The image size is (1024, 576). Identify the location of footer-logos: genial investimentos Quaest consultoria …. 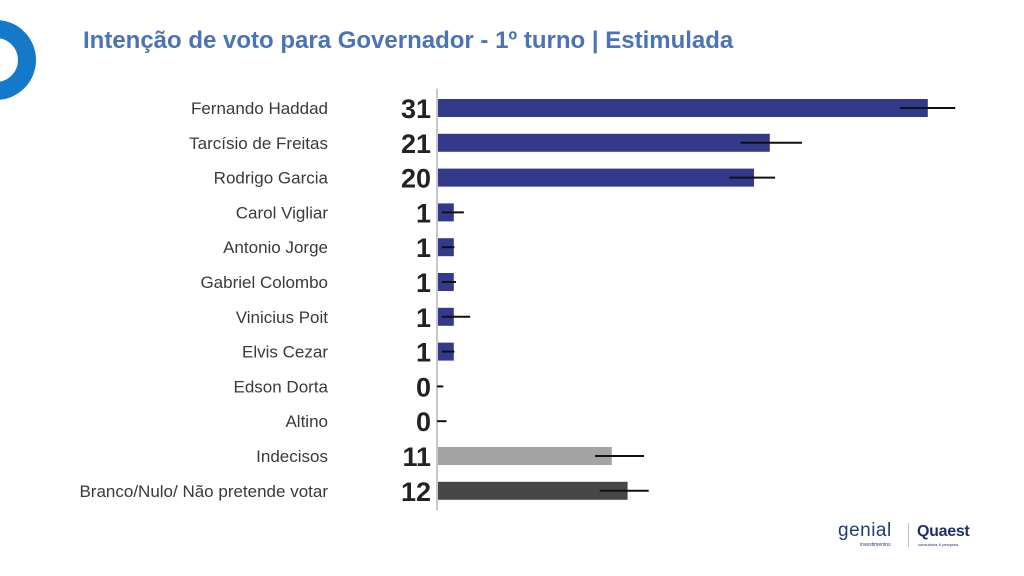
(908, 536).